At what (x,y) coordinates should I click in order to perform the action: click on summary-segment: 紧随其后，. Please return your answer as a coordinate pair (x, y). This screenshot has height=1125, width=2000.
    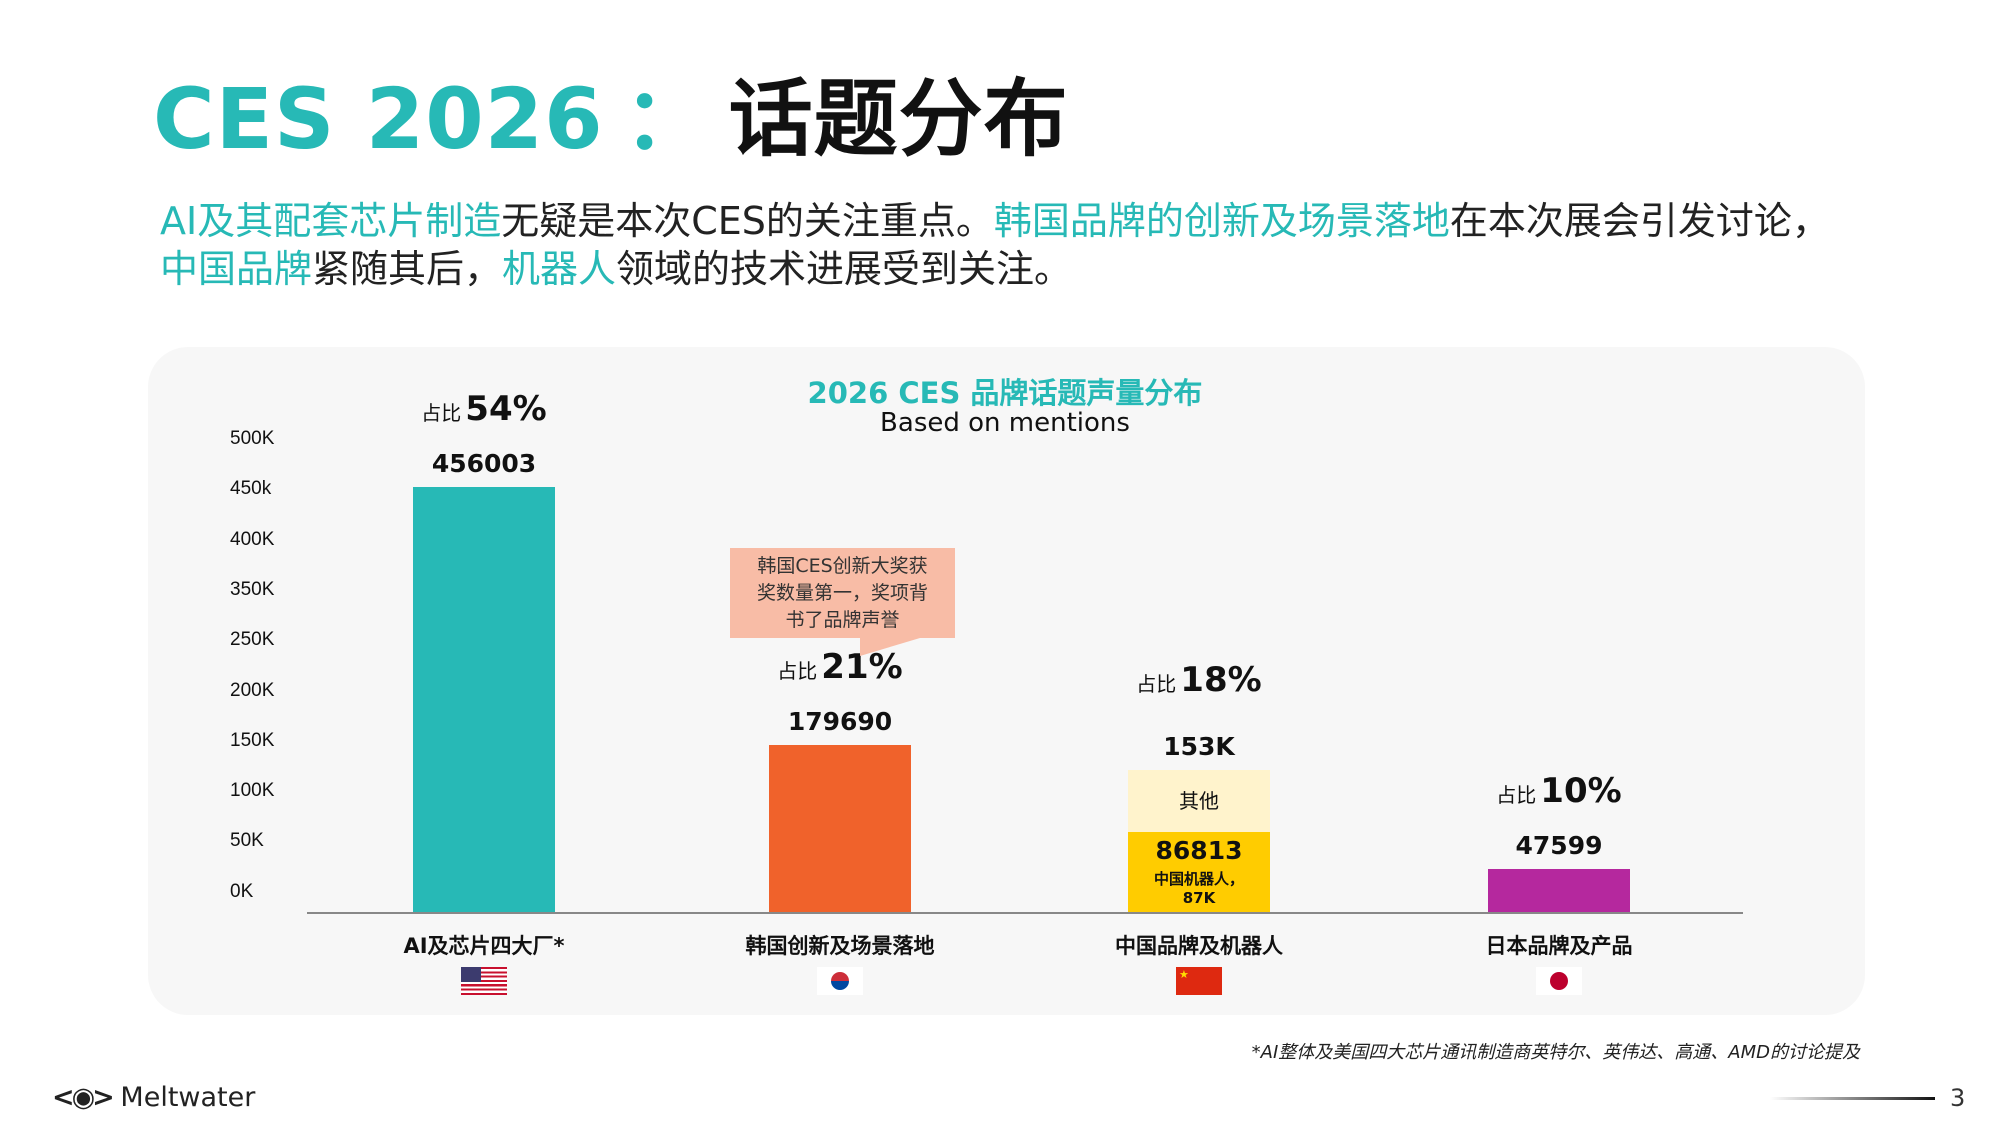
    Looking at the image, I should click on (407, 269).